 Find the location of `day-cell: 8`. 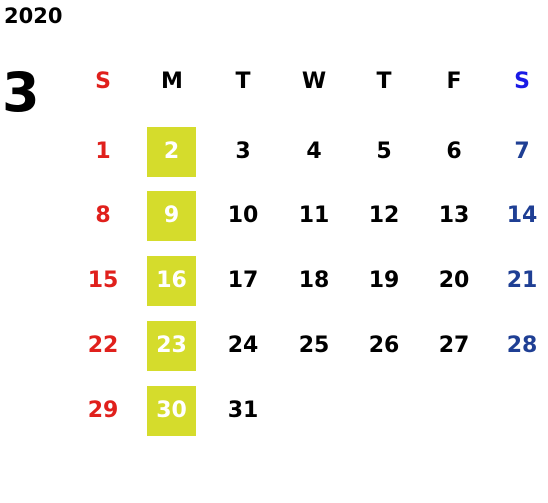

day-cell: 8 is located at coordinates (103, 215).